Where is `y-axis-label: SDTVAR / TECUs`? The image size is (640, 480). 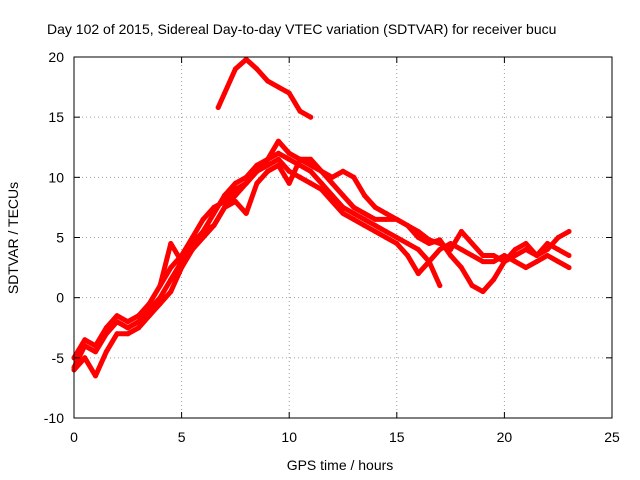 y-axis-label: SDTVAR / TECUs is located at coordinates (13, 238).